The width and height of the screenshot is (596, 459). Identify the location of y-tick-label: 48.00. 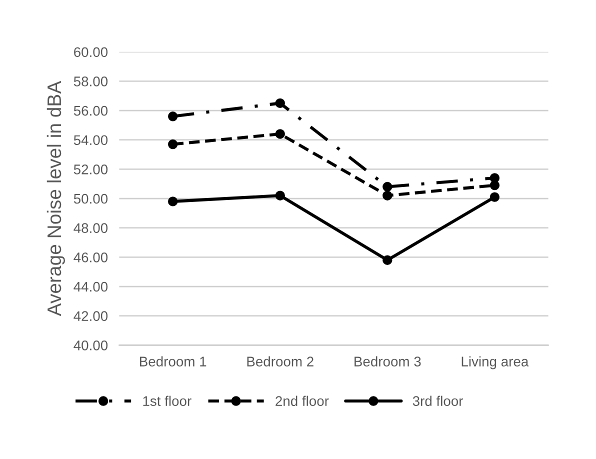
(91, 228).